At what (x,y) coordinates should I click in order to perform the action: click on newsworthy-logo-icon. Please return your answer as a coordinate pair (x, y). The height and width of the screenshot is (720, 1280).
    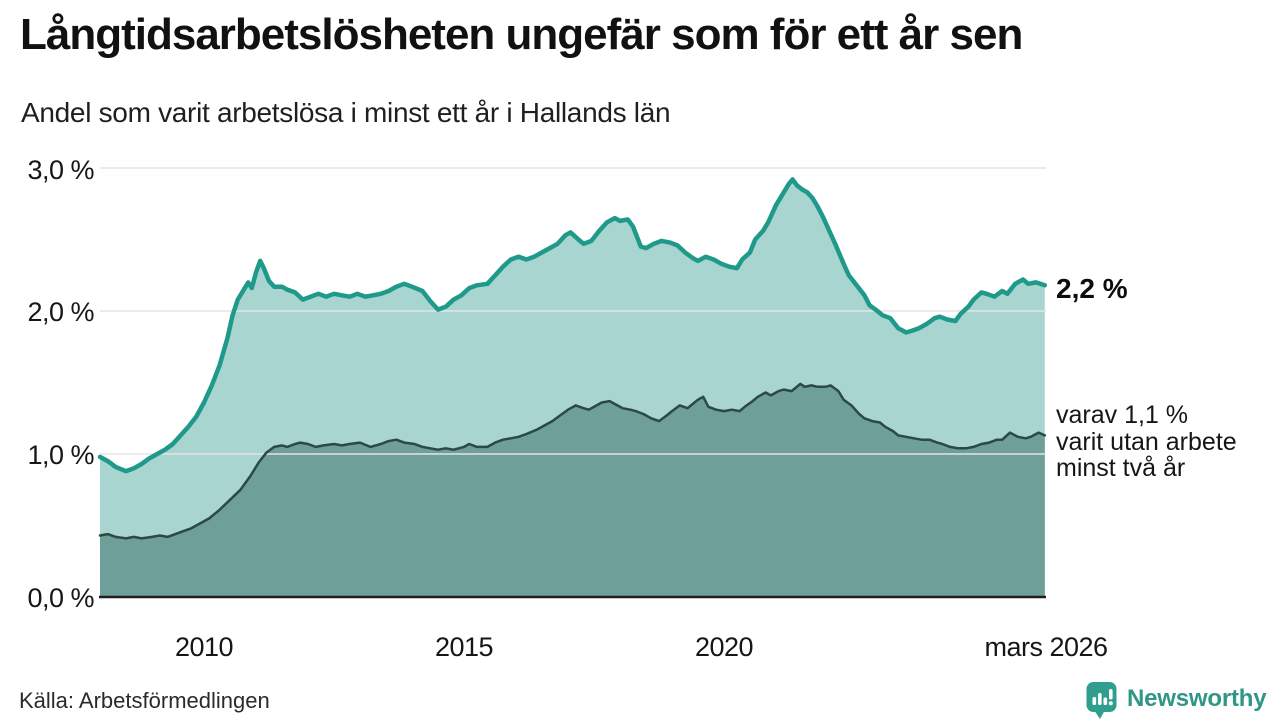
    Looking at the image, I should click on (1101, 700).